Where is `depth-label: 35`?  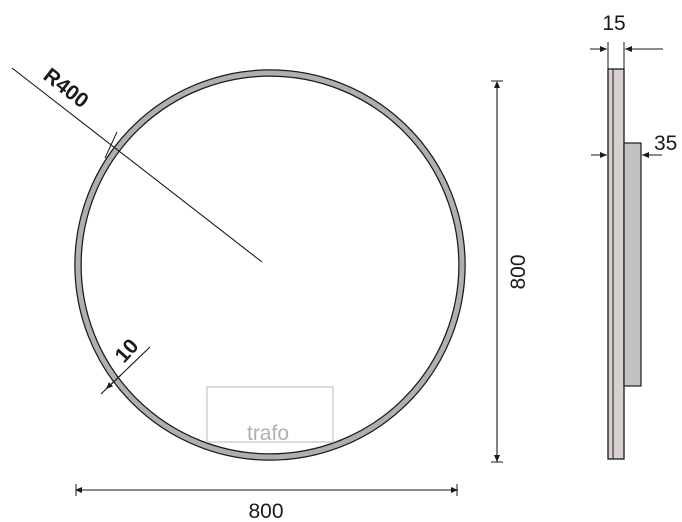 depth-label: 35 is located at coordinates (665, 143).